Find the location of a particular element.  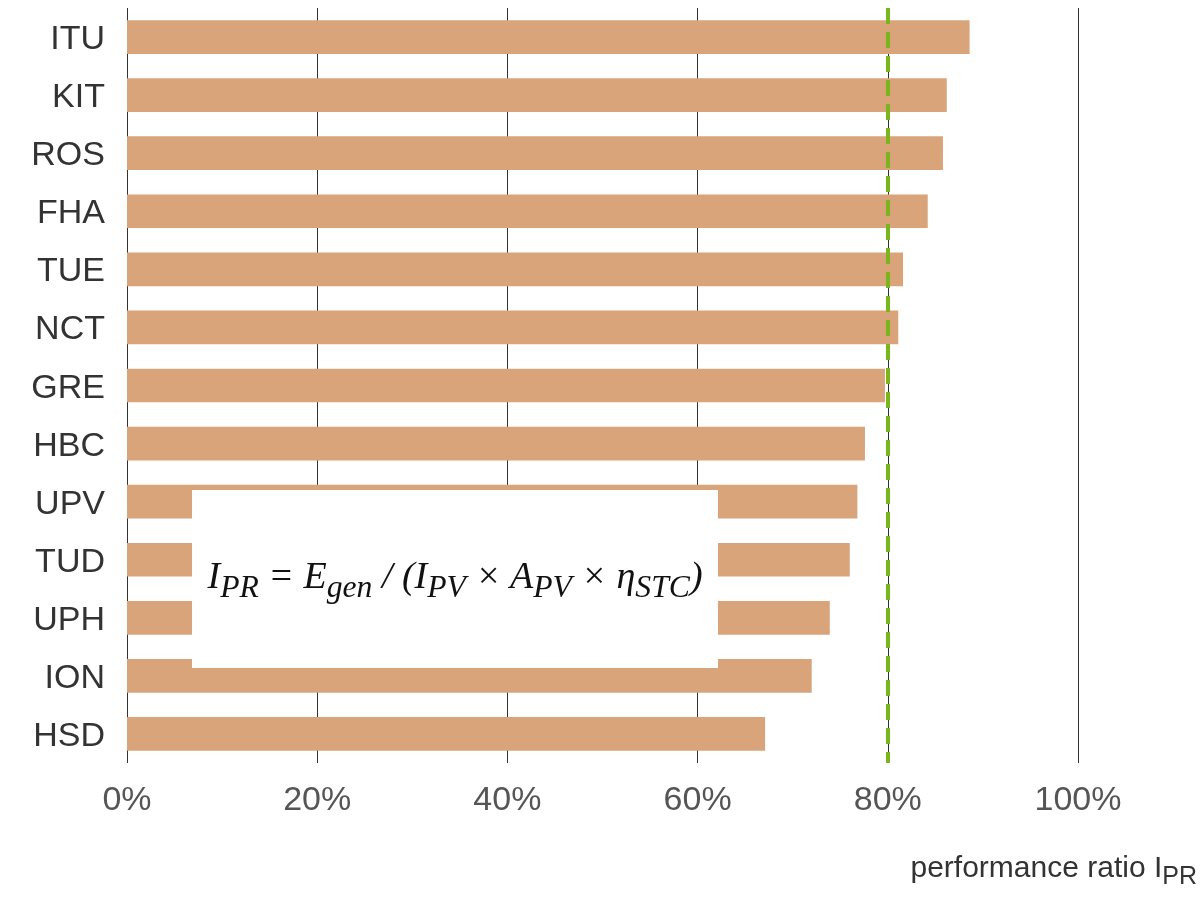

x-tick-label: 100% is located at coordinates (1078, 798).